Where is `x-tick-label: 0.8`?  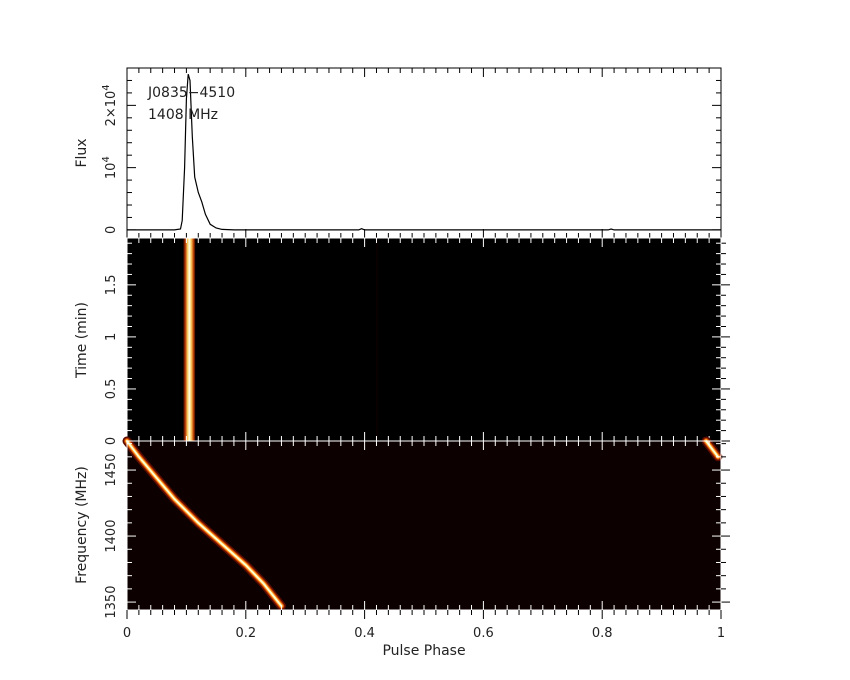 x-tick-label: 0.8 is located at coordinates (602, 633).